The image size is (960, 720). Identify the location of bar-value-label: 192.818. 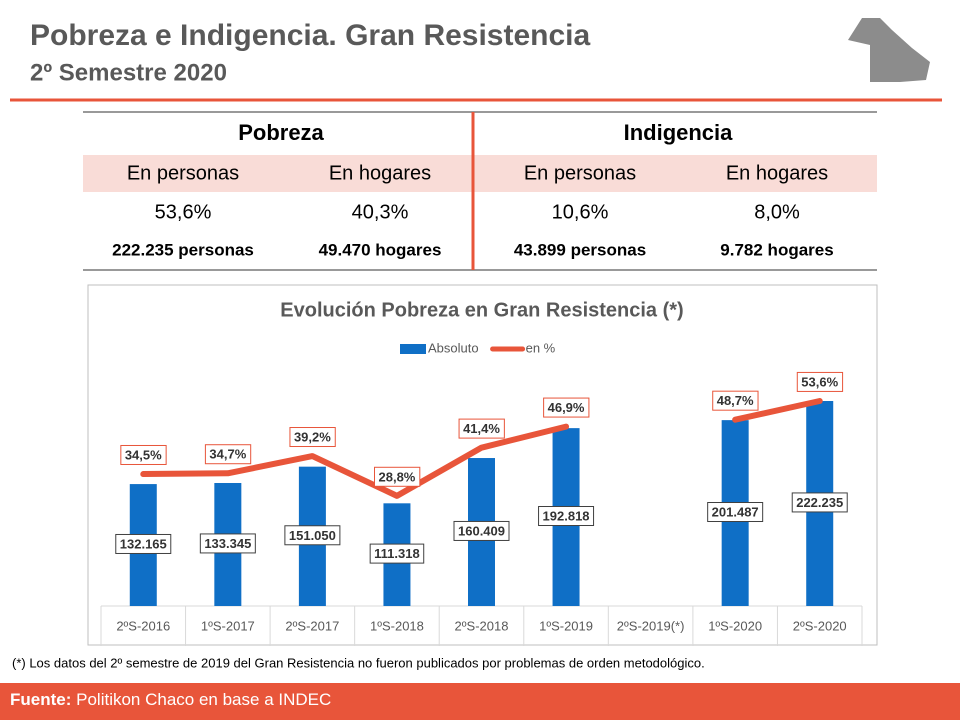
(566, 516).